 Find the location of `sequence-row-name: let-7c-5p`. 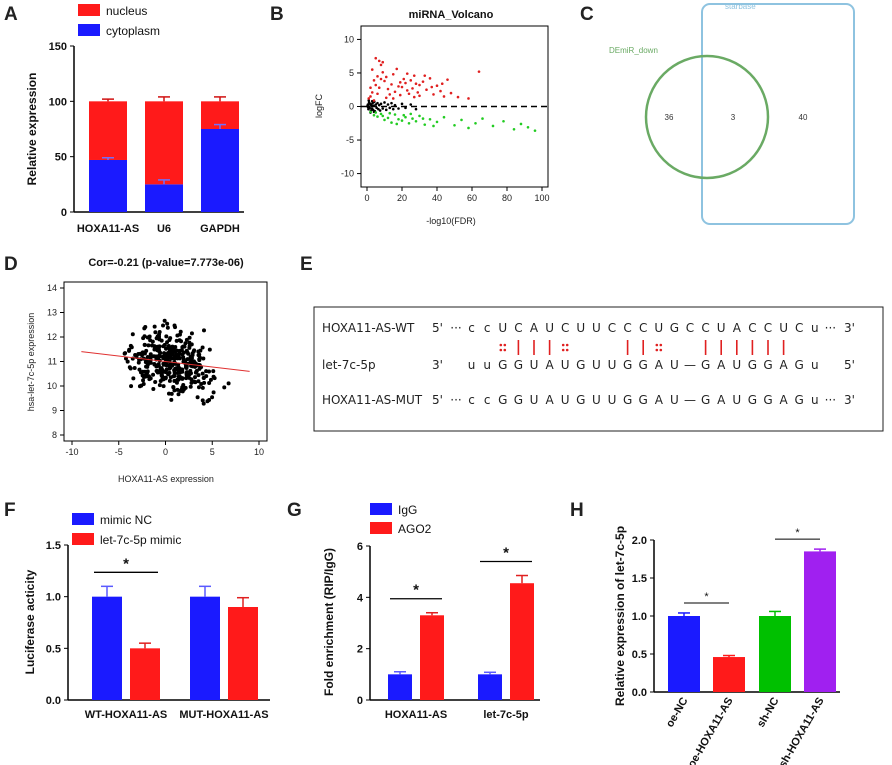

sequence-row-name: let-7c-5p is located at coordinates (349, 365).